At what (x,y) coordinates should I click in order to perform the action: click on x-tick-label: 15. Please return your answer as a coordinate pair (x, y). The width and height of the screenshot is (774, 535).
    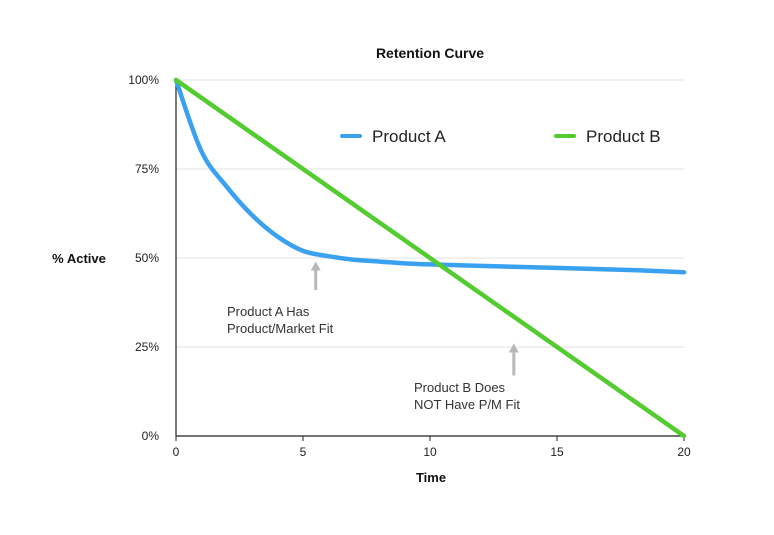
    Looking at the image, I should click on (557, 452).